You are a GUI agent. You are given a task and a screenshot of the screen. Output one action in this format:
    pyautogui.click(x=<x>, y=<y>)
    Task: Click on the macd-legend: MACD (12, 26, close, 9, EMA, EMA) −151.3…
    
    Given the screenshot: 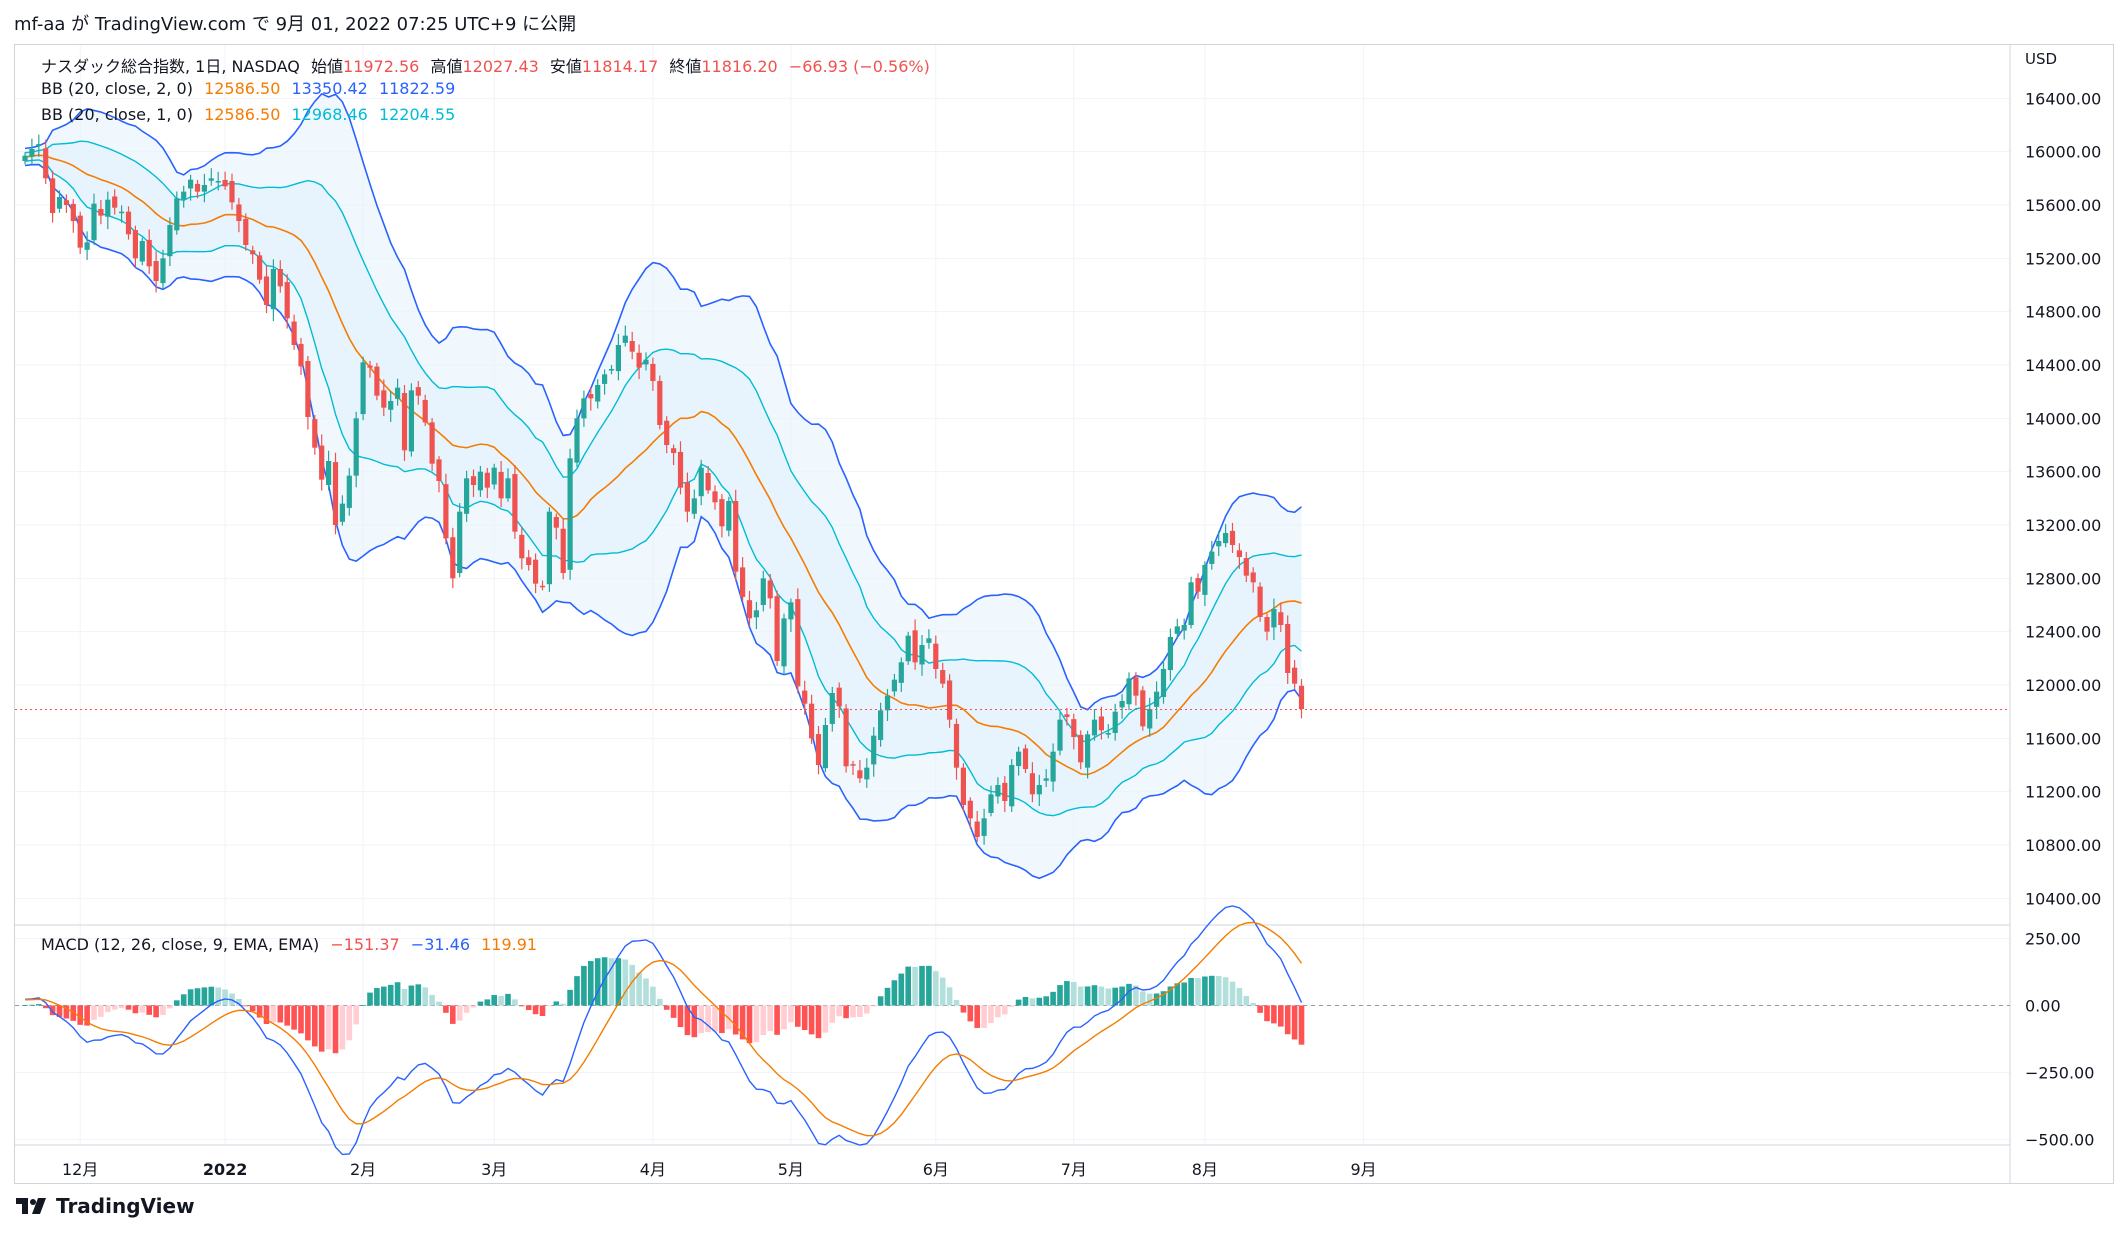 What is the action you would take?
    pyautogui.click(x=292, y=944)
    